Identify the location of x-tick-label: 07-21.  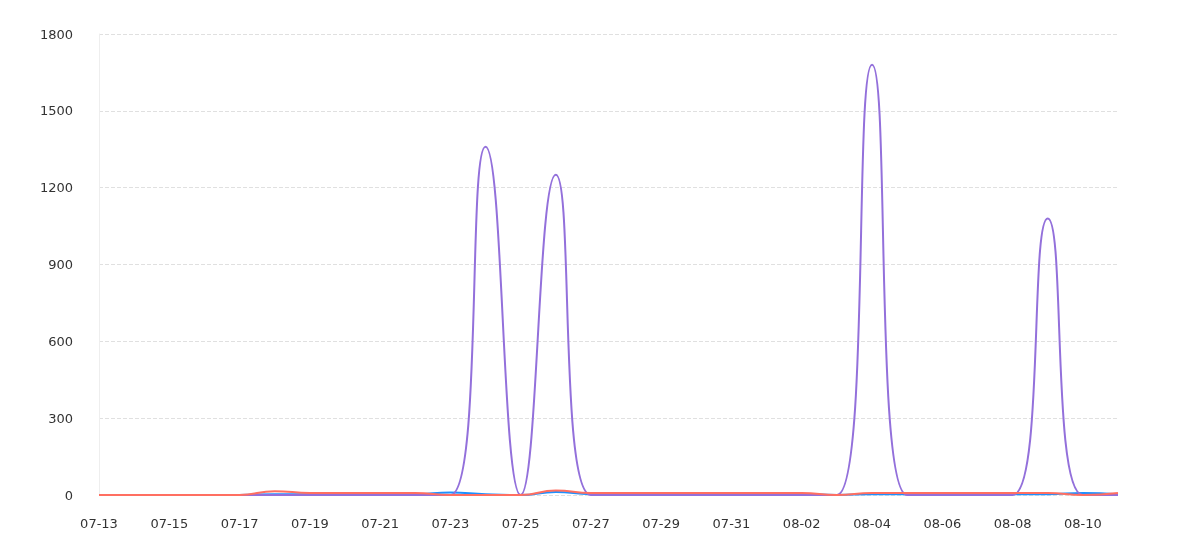
(380, 523).